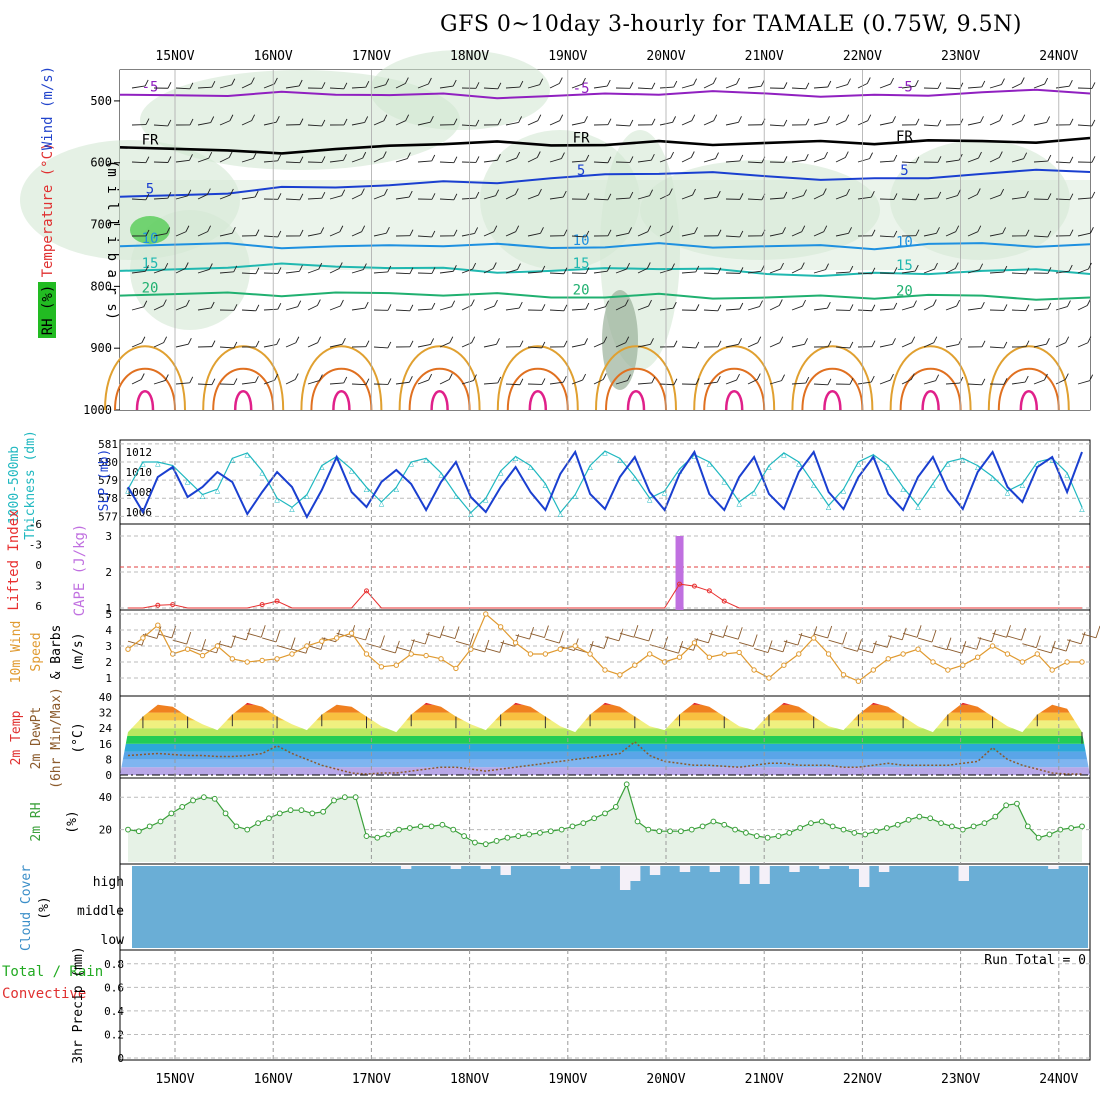 This screenshot has width=1100, height=1100. Describe the element at coordinates (114, 987) in the screenshot. I see `precip-tick: 0.6` at that location.